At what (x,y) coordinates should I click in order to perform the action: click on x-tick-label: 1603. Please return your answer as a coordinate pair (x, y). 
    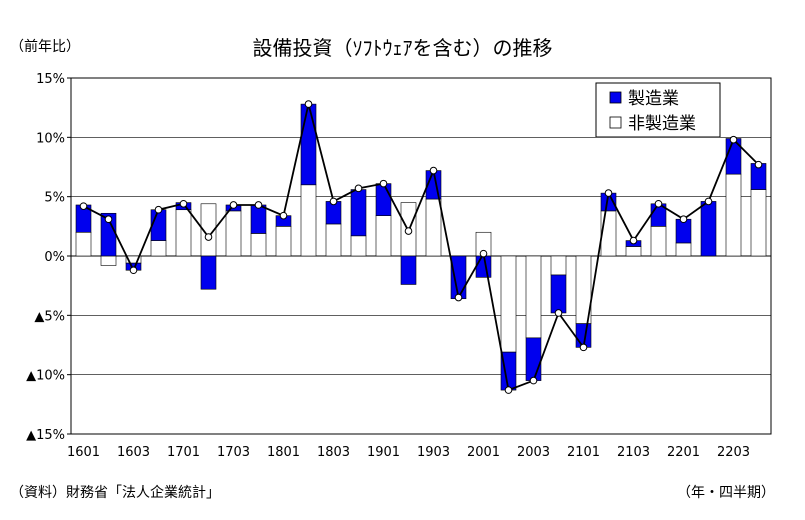
    Looking at the image, I should click on (133, 452).